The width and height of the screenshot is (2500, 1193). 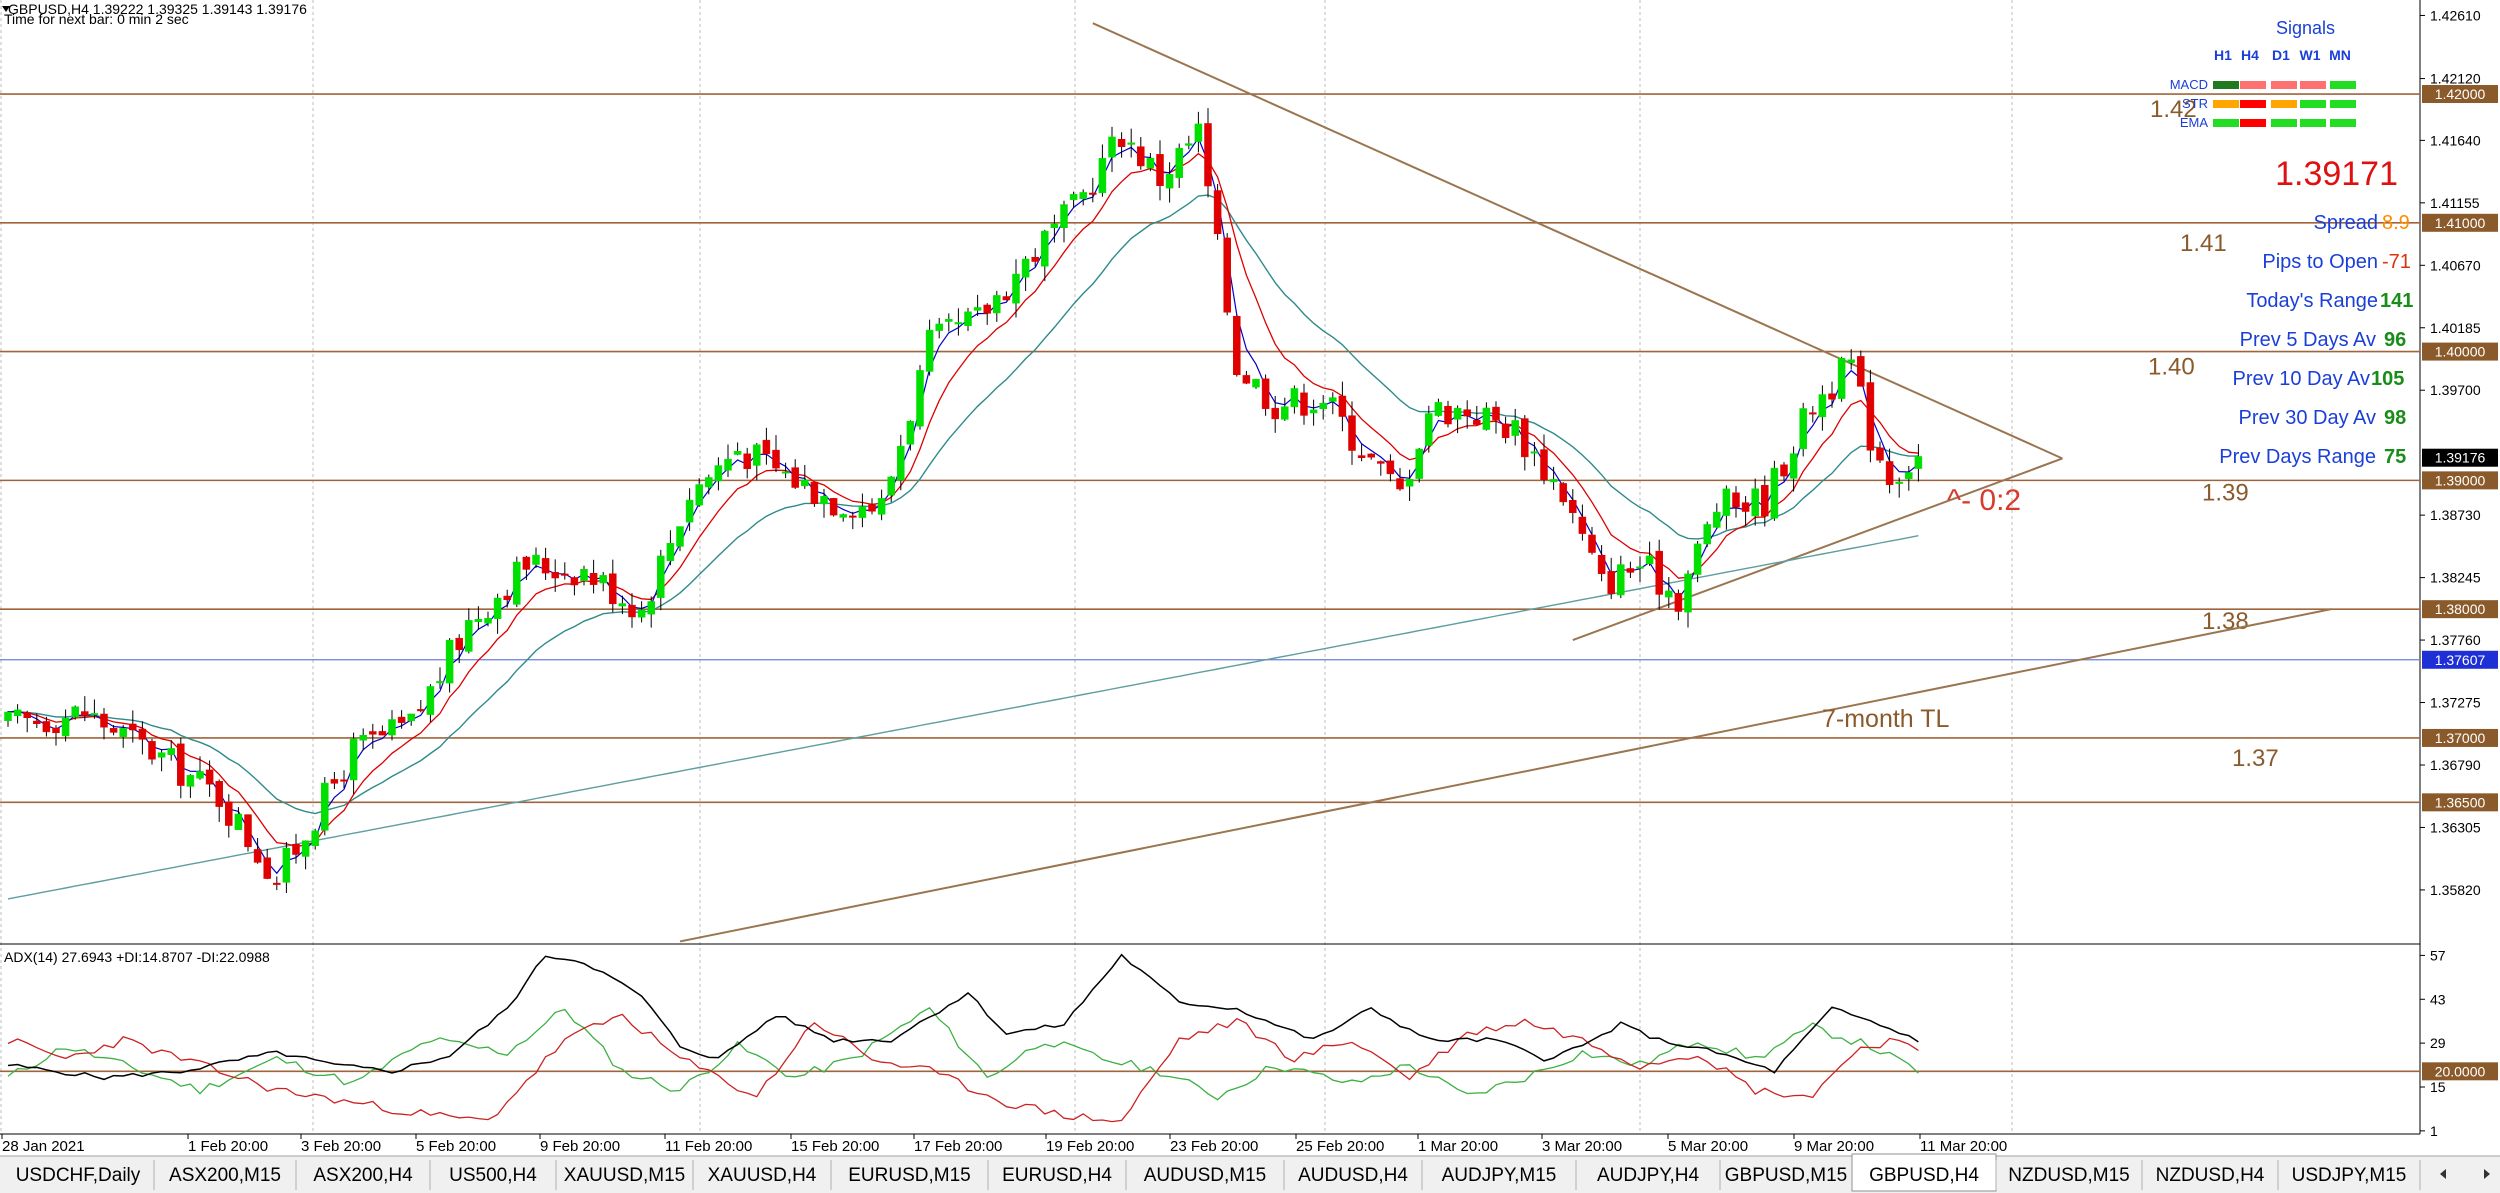 What do you see at coordinates (2194, 122) in the screenshot?
I see `signal-row-label: EMA` at bounding box center [2194, 122].